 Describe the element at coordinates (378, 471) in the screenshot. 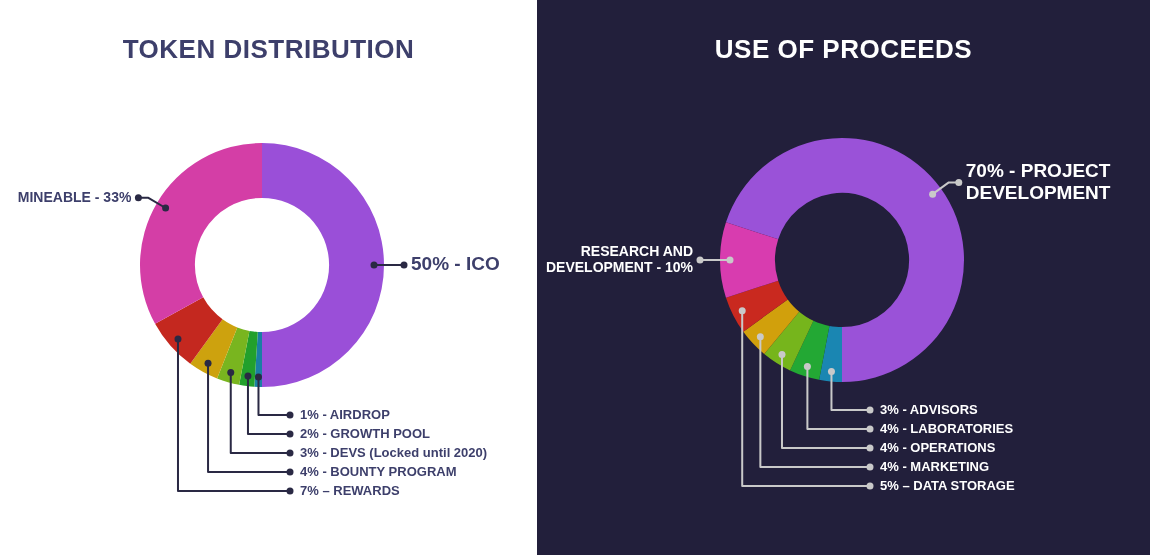

I see `slice-label: 4% - BOUNTY PROGRAM` at that location.